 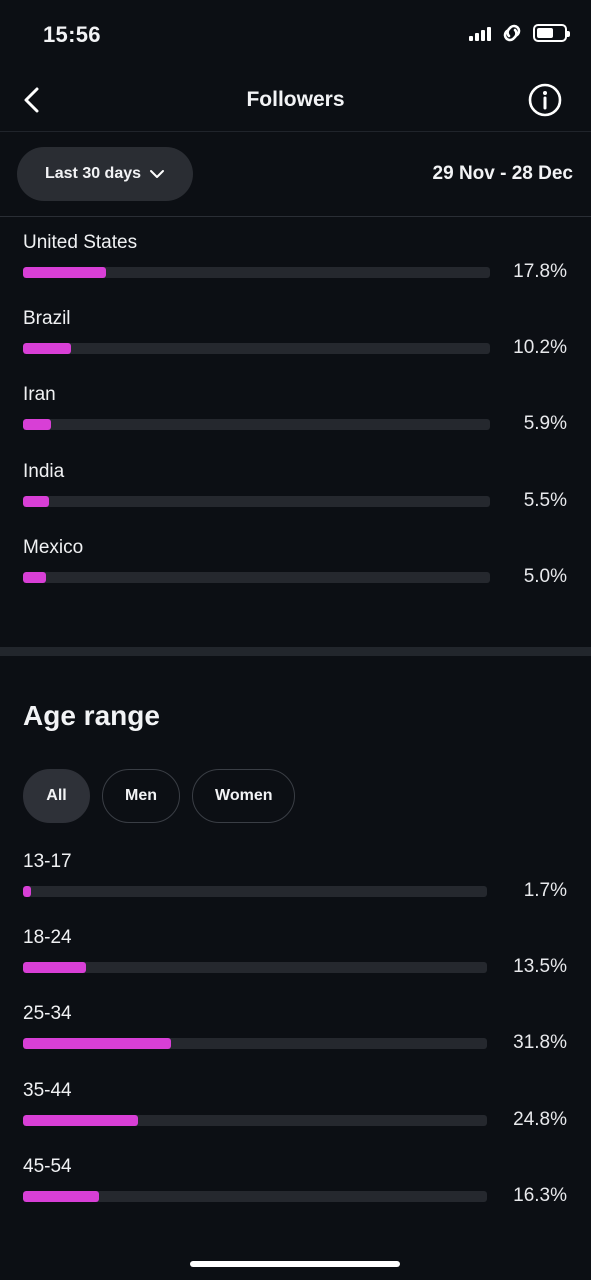 I want to click on status-time: 15:56, so click(x=72, y=34).